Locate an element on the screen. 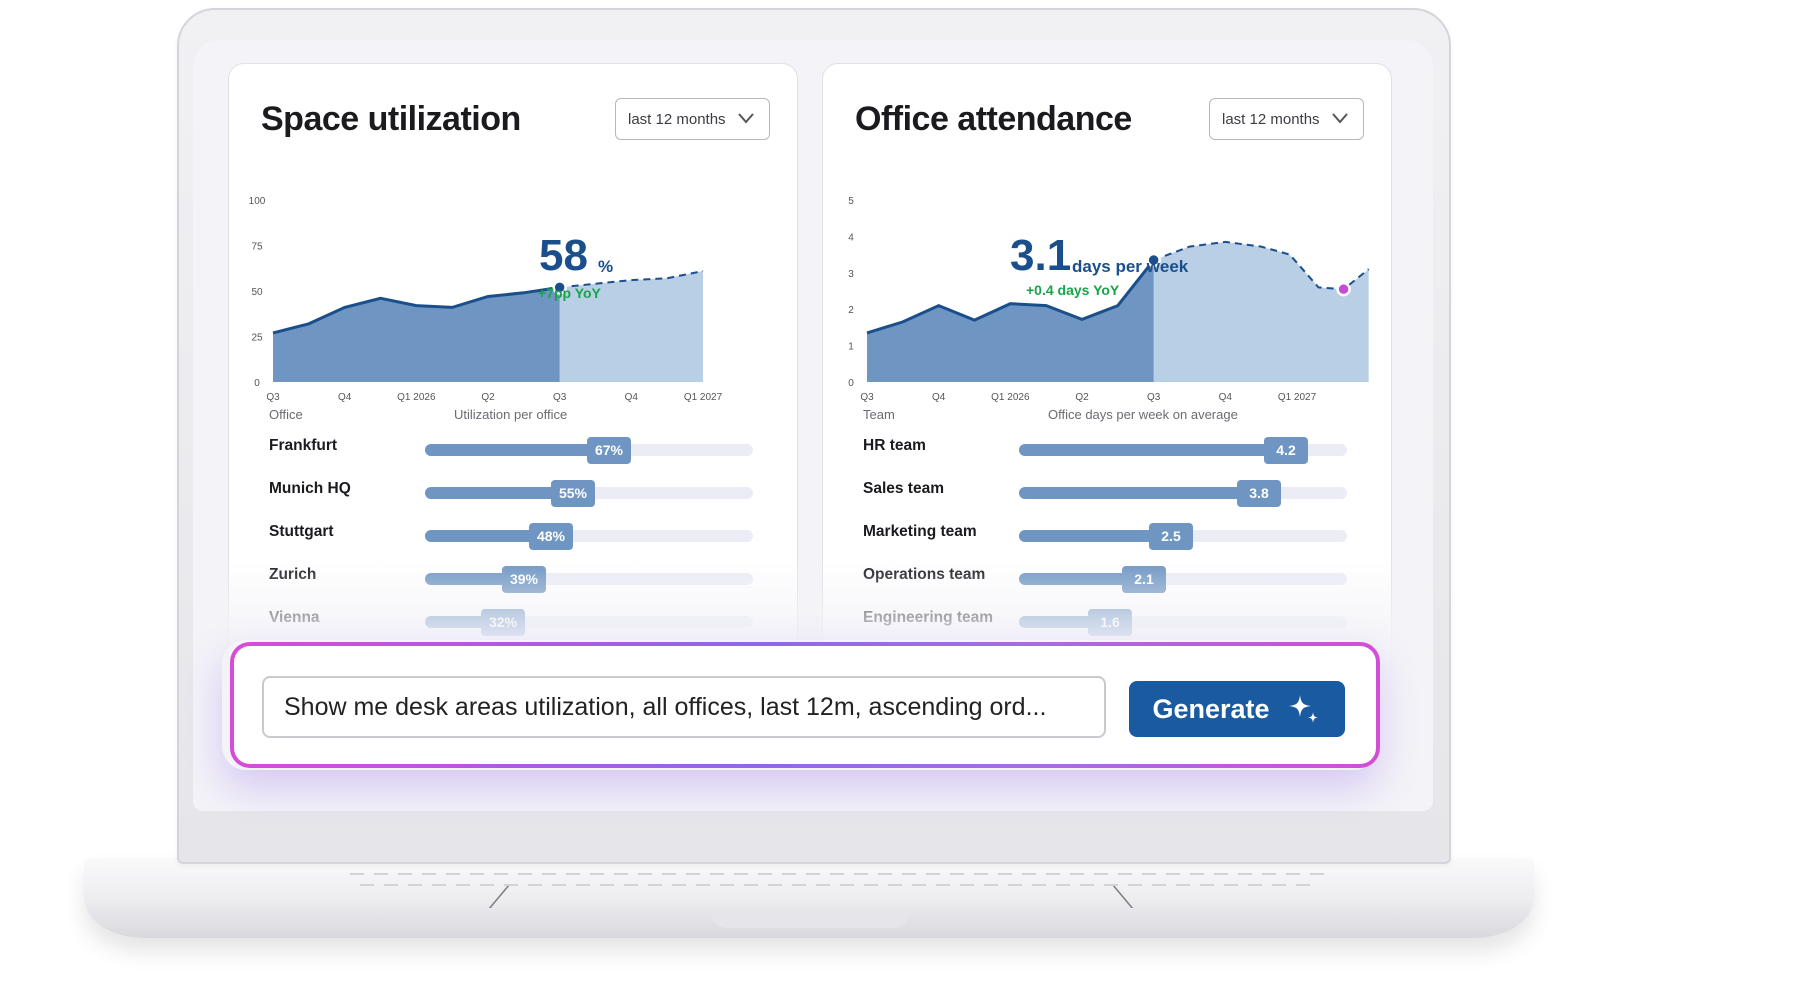 The image size is (1800, 1006). kpi-unit: days per week is located at coordinates (1130, 266).